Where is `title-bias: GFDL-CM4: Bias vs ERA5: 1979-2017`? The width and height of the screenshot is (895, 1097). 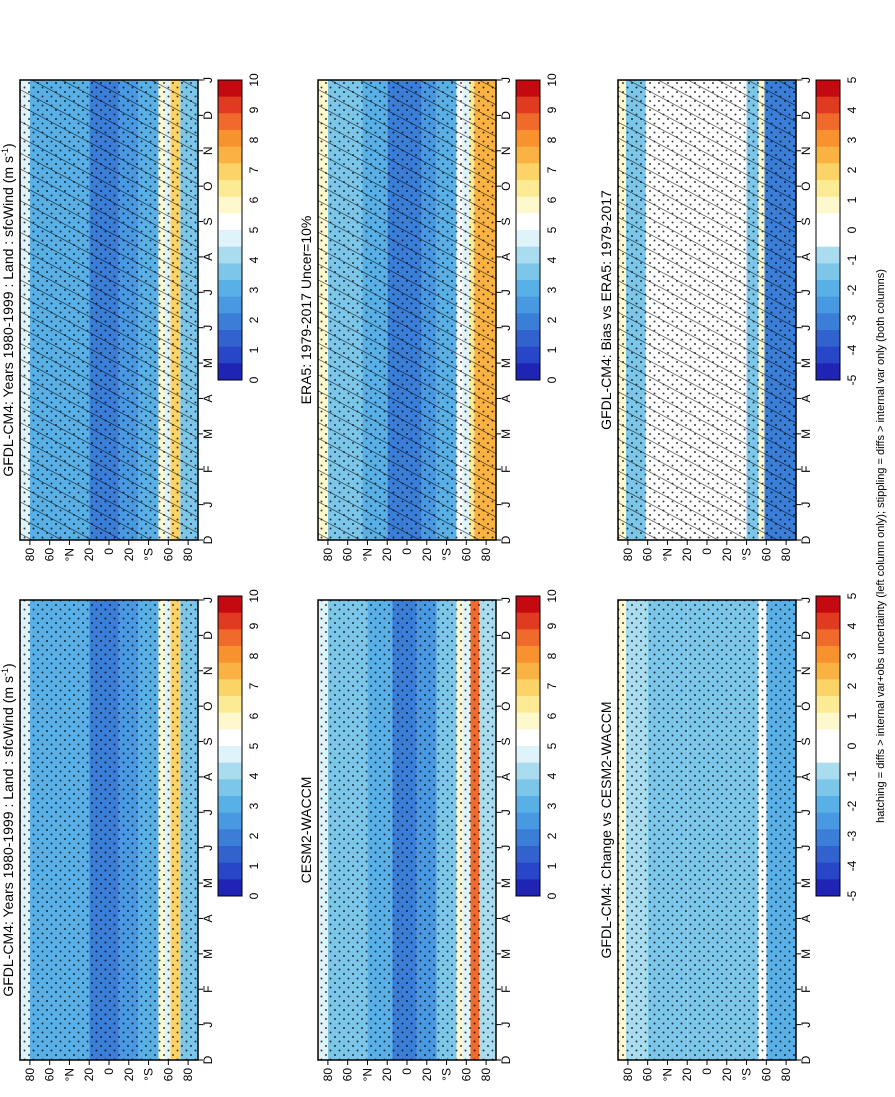
title-bias: GFDL-CM4: Bias vs ERA5: 1979-2017 is located at coordinates (606, 310).